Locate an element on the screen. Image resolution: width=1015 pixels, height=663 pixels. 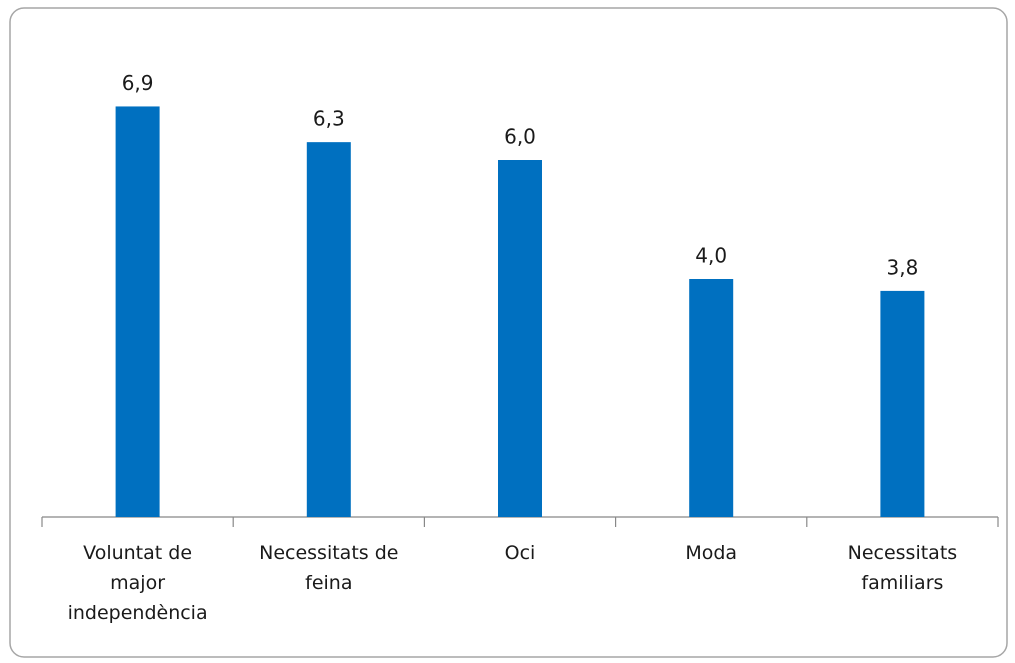
value-label: 3,8 is located at coordinates (902, 267).